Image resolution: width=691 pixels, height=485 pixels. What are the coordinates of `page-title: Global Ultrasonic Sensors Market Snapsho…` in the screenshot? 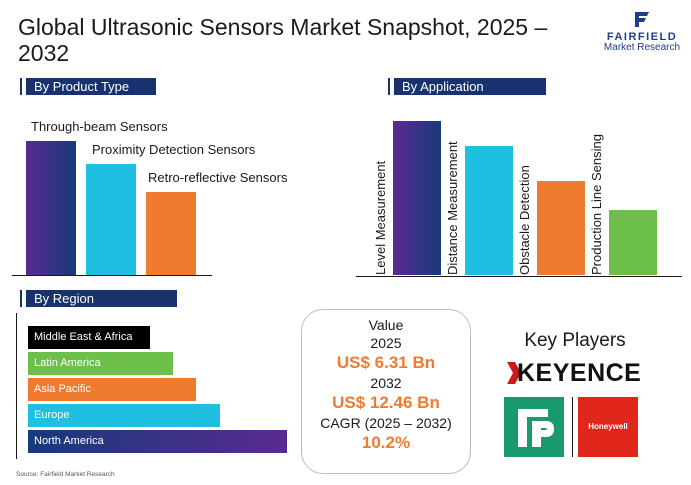 It's located at (283, 40).